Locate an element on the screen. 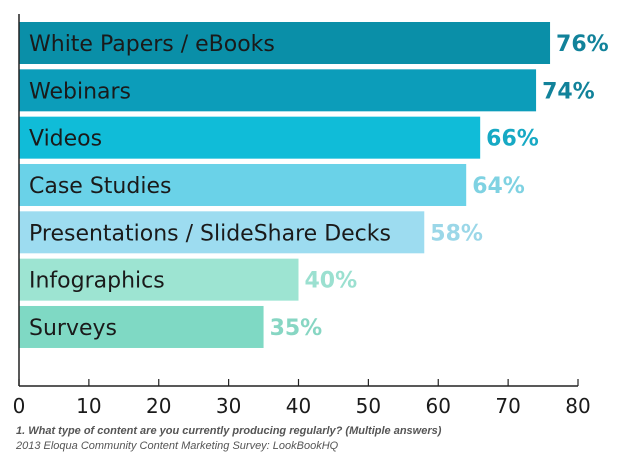 The image size is (630, 468). x-tick-label: 60 is located at coordinates (438, 406).